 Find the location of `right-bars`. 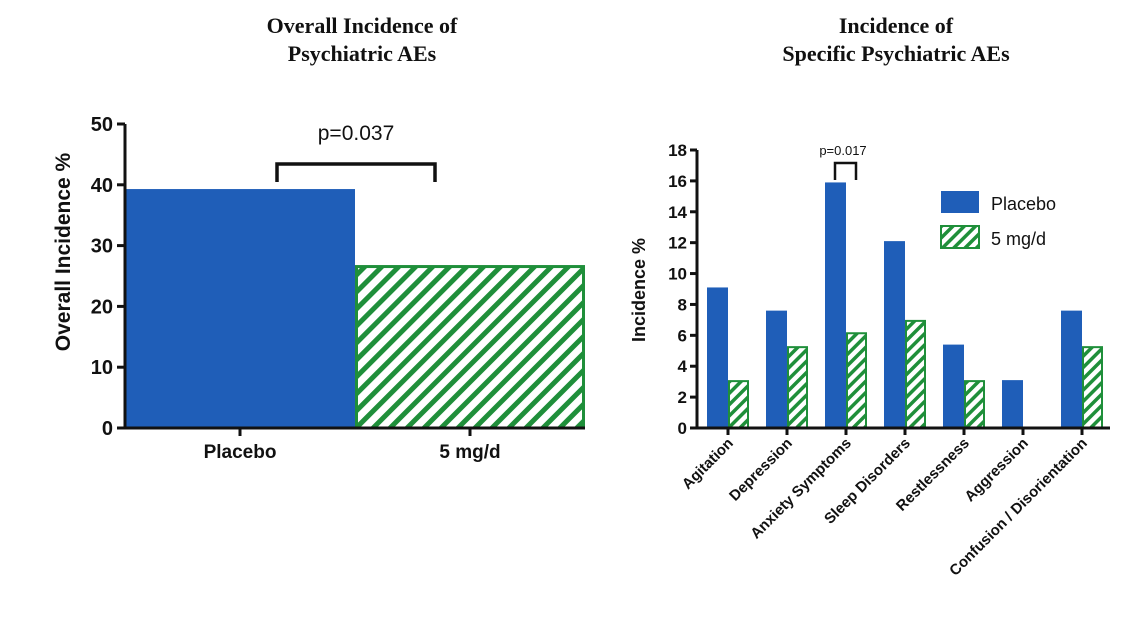

right-bars is located at coordinates (905, 305).